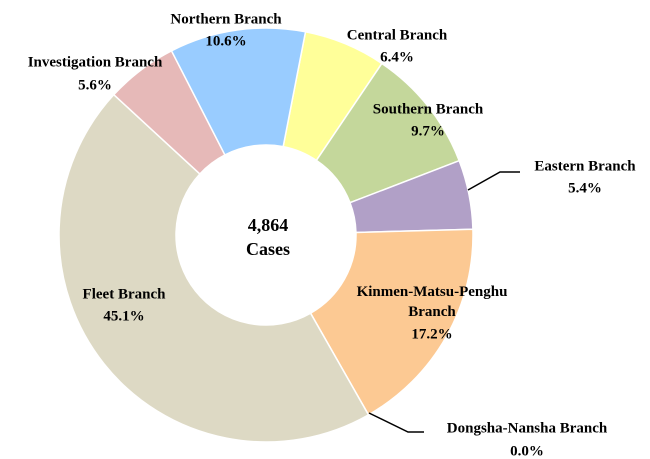 This screenshot has width=650, height=459. Describe the element at coordinates (123, 316) in the screenshot. I see `value-label: 45.1%` at that location.